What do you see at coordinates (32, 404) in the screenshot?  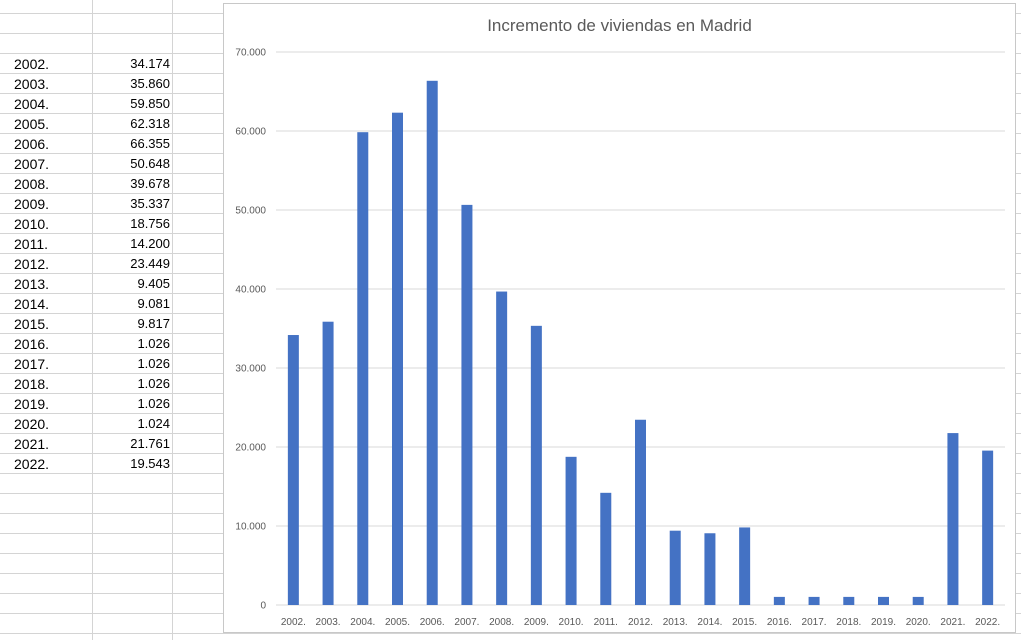 I see `table-cell-year: 2019.` at bounding box center [32, 404].